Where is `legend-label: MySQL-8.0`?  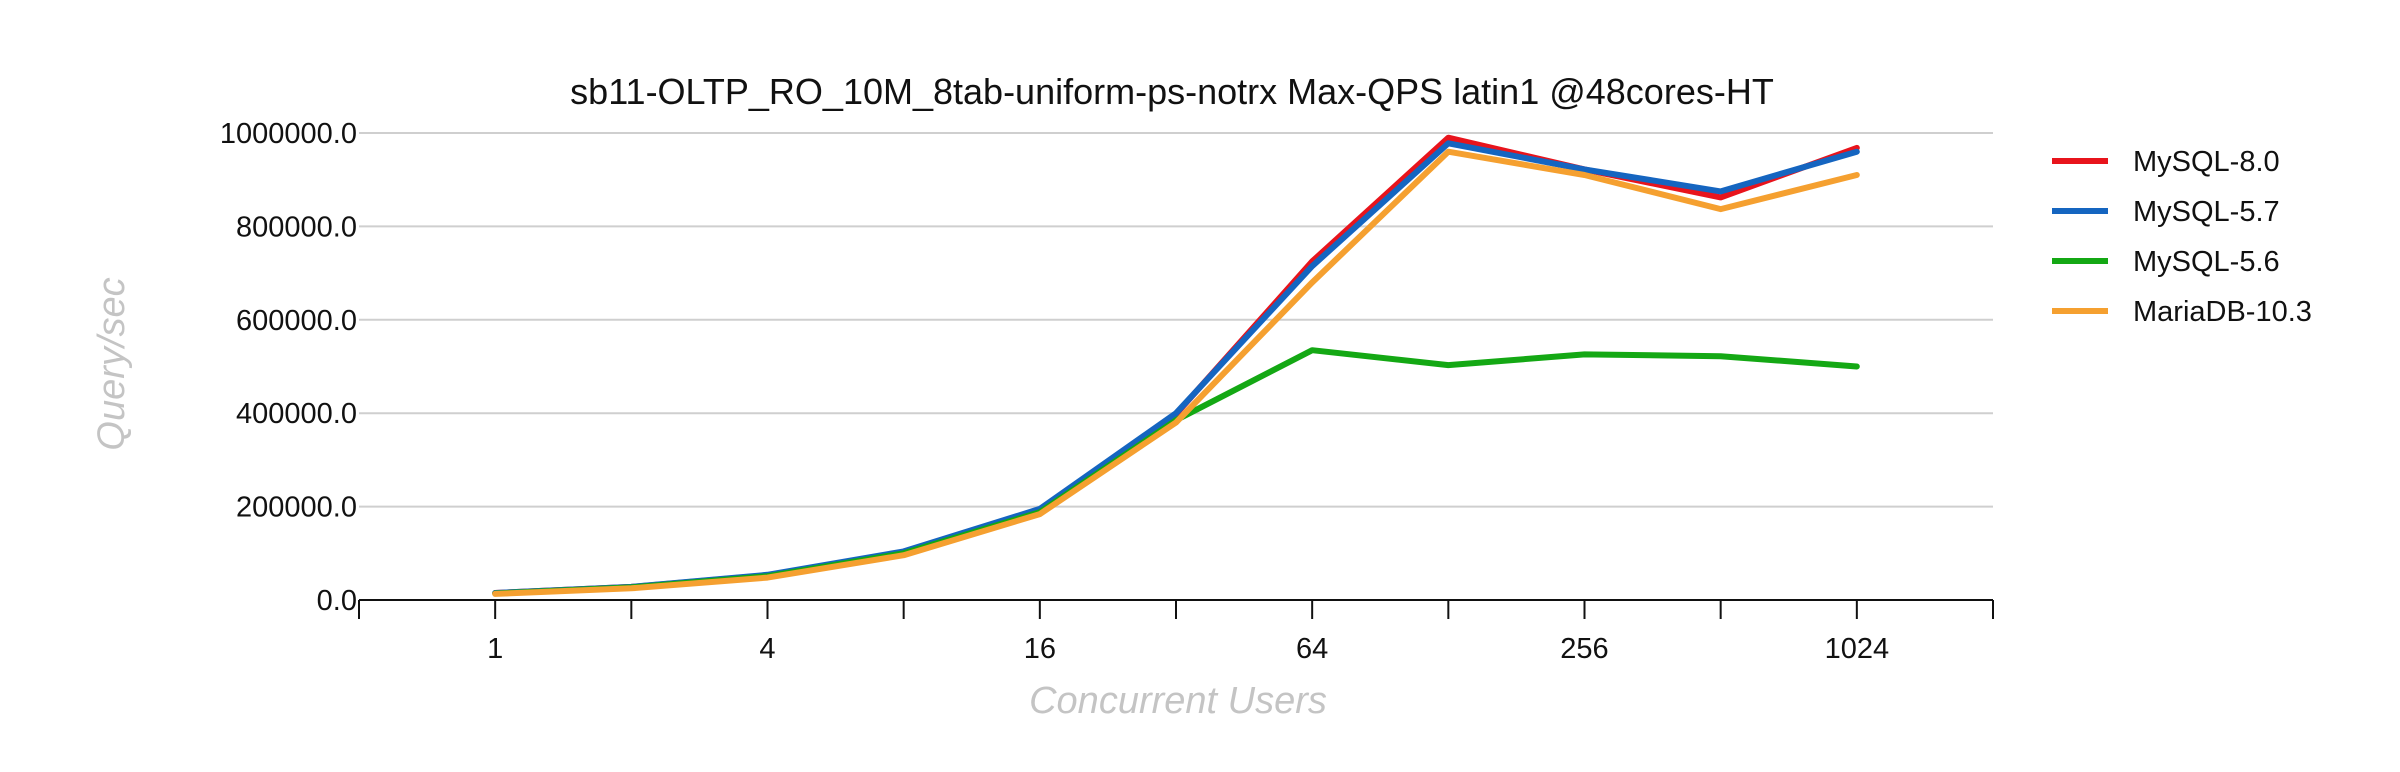 legend-label: MySQL-8.0 is located at coordinates (2206, 162).